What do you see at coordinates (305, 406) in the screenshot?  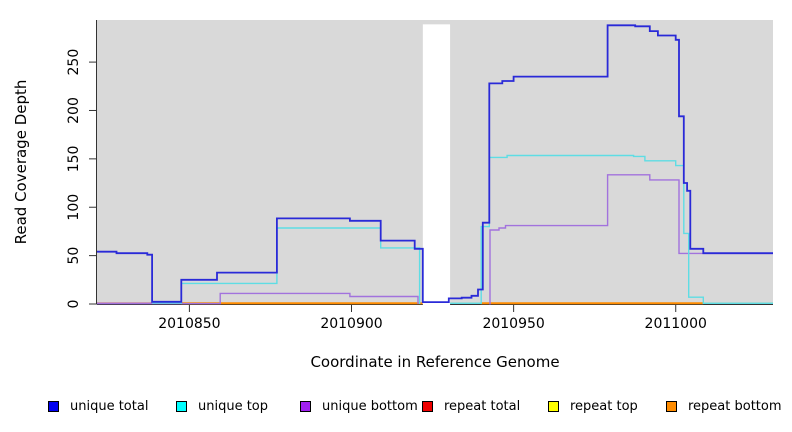 I see `legend-swatch-unique-bottom` at bounding box center [305, 406].